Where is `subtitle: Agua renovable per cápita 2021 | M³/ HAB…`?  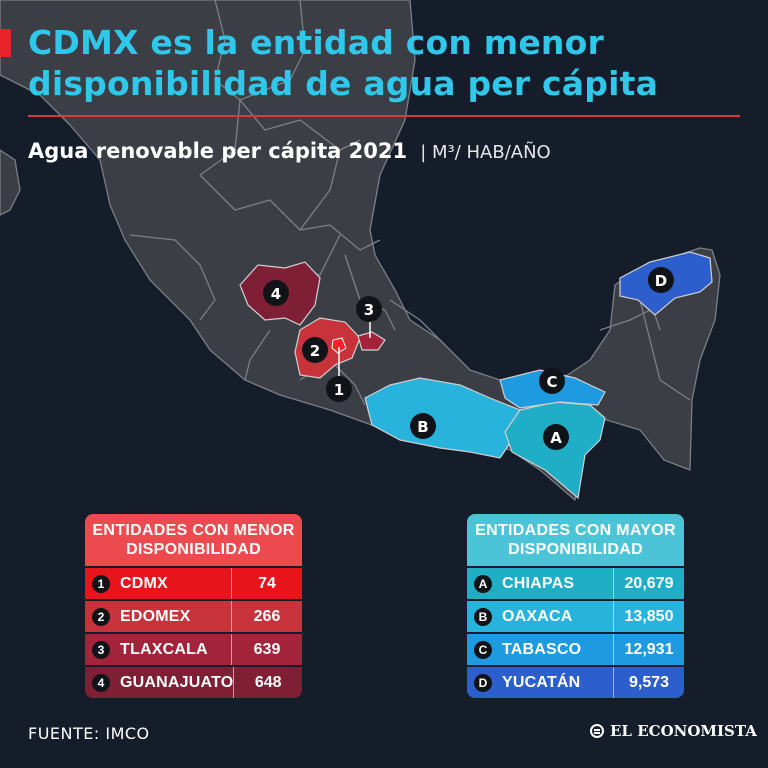
subtitle: Agua renovable per cápita 2021 | M³/ HAB… is located at coordinates (289, 151).